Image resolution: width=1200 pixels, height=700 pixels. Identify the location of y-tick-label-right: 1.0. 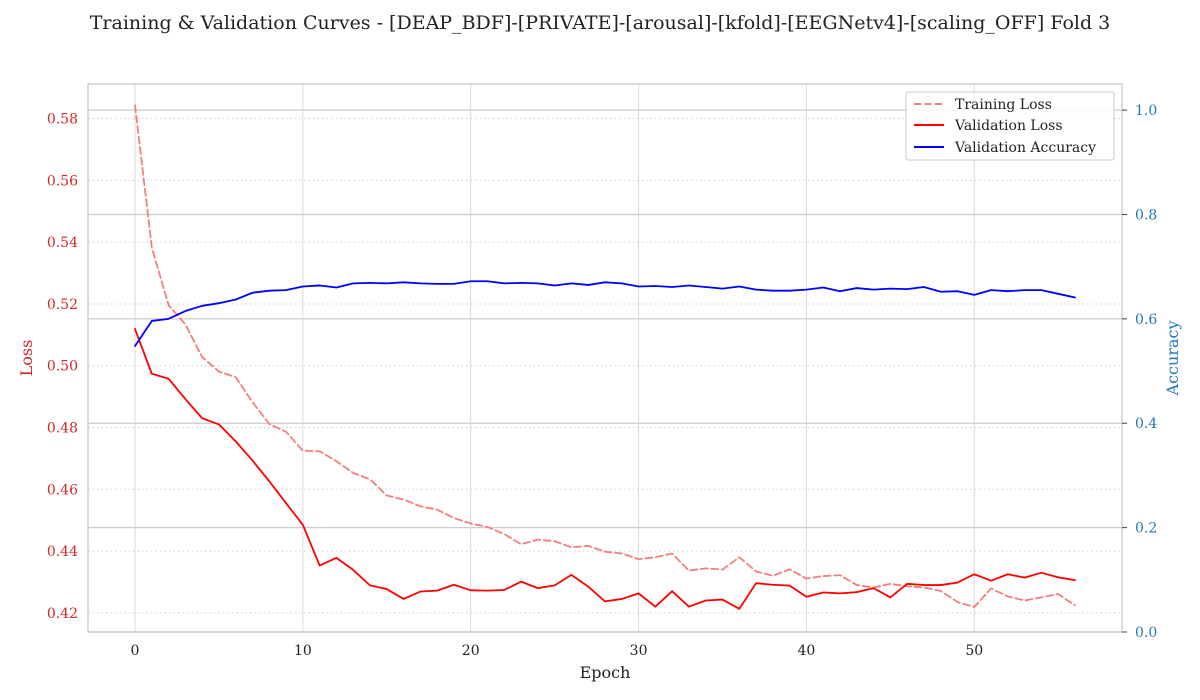
(1146, 111).